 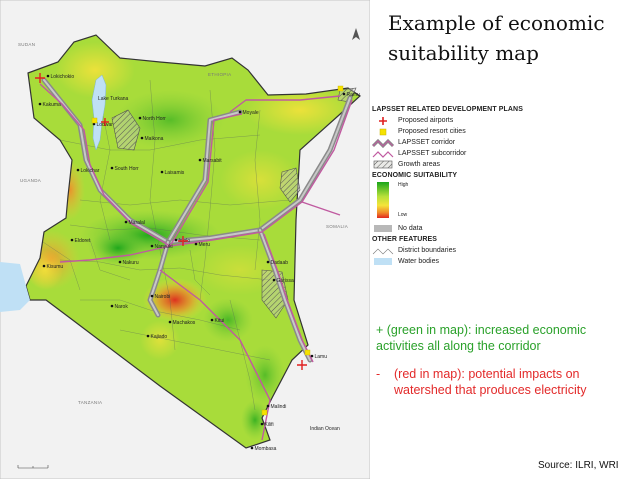 What do you see at coordinates (26, 44) in the screenshot?
I see `country-label: SUDAN` at bounding box center [26, 44].